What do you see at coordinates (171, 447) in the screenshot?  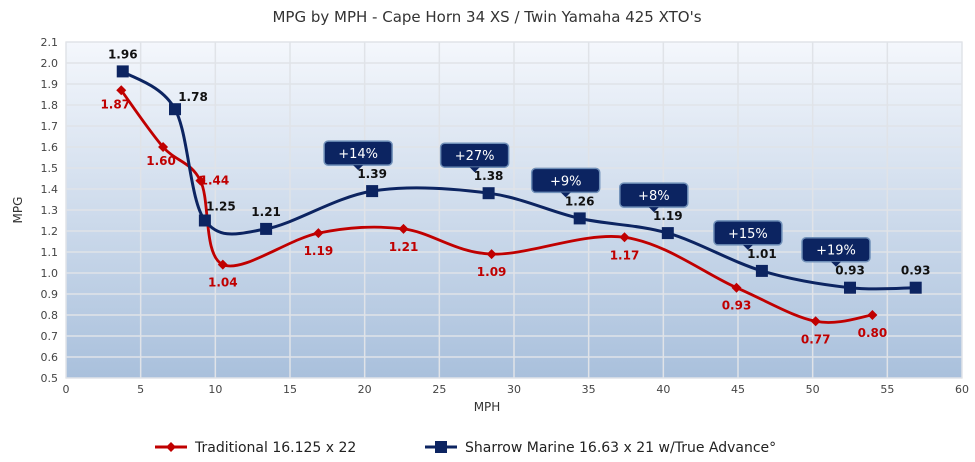 I see `legend-diamond-icon` at bounding box center [171, 447].